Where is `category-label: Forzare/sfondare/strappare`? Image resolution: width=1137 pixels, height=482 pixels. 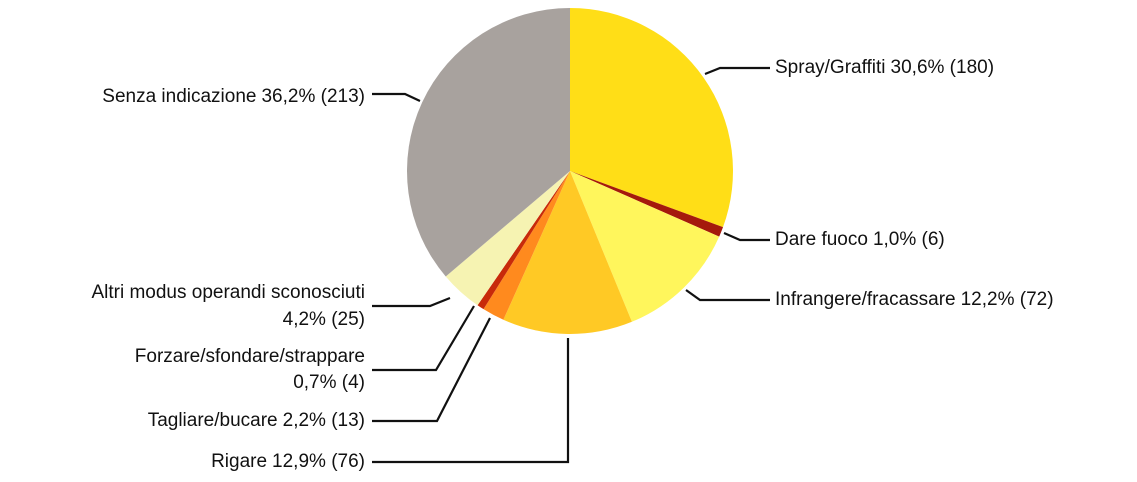 category-label: Forzare/sfondare/strappare is located at coordinates (250, 356).